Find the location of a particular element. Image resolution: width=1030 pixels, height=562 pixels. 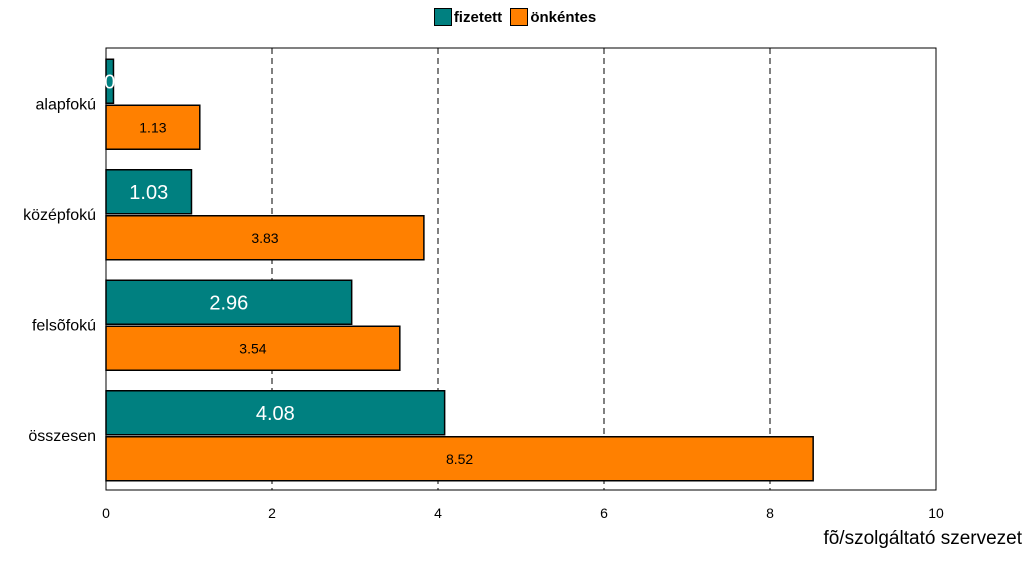

x-tick-label: 10 is located at coordinates (936, 513).